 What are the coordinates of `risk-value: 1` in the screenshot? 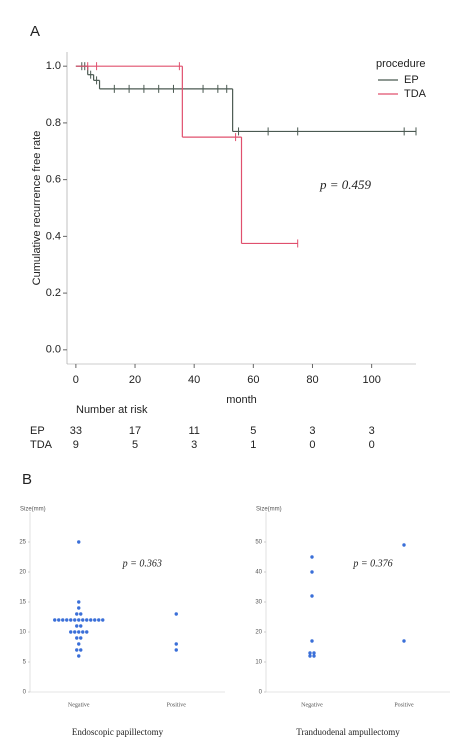 It's located at (253, 445).